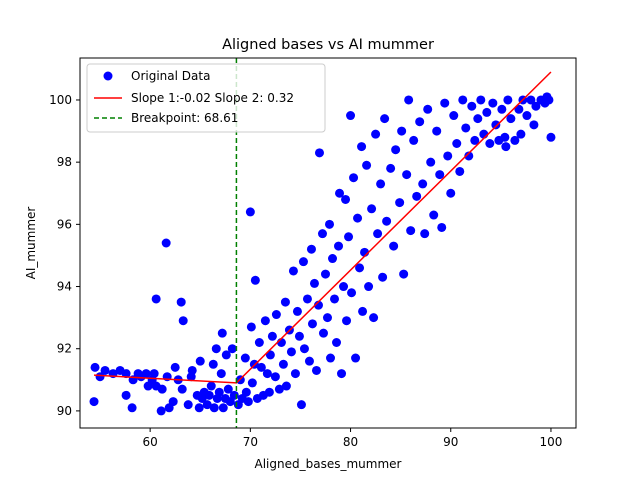 The width and height of the screenshot is (640, 484). What do you see at coordinates (31, 243) in the screenshot?
I see `y-axis-label: AI_mummer` at bounding box center [31, 243].